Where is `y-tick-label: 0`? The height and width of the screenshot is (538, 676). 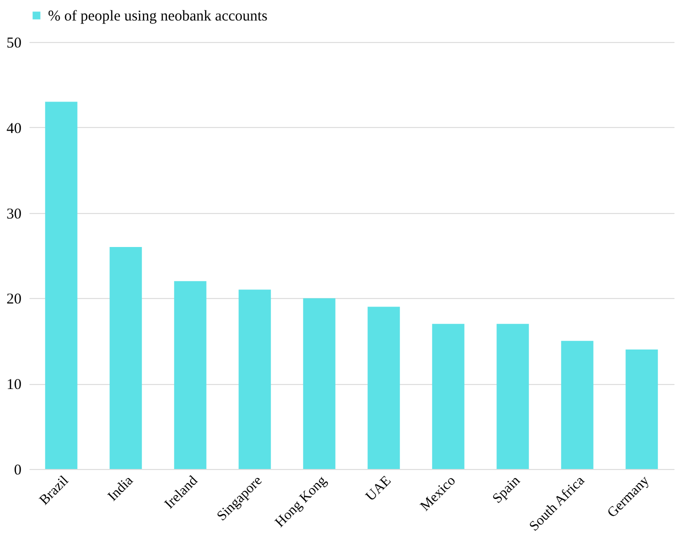
y-tick-label: 0 is located at coordinates (18, 470).